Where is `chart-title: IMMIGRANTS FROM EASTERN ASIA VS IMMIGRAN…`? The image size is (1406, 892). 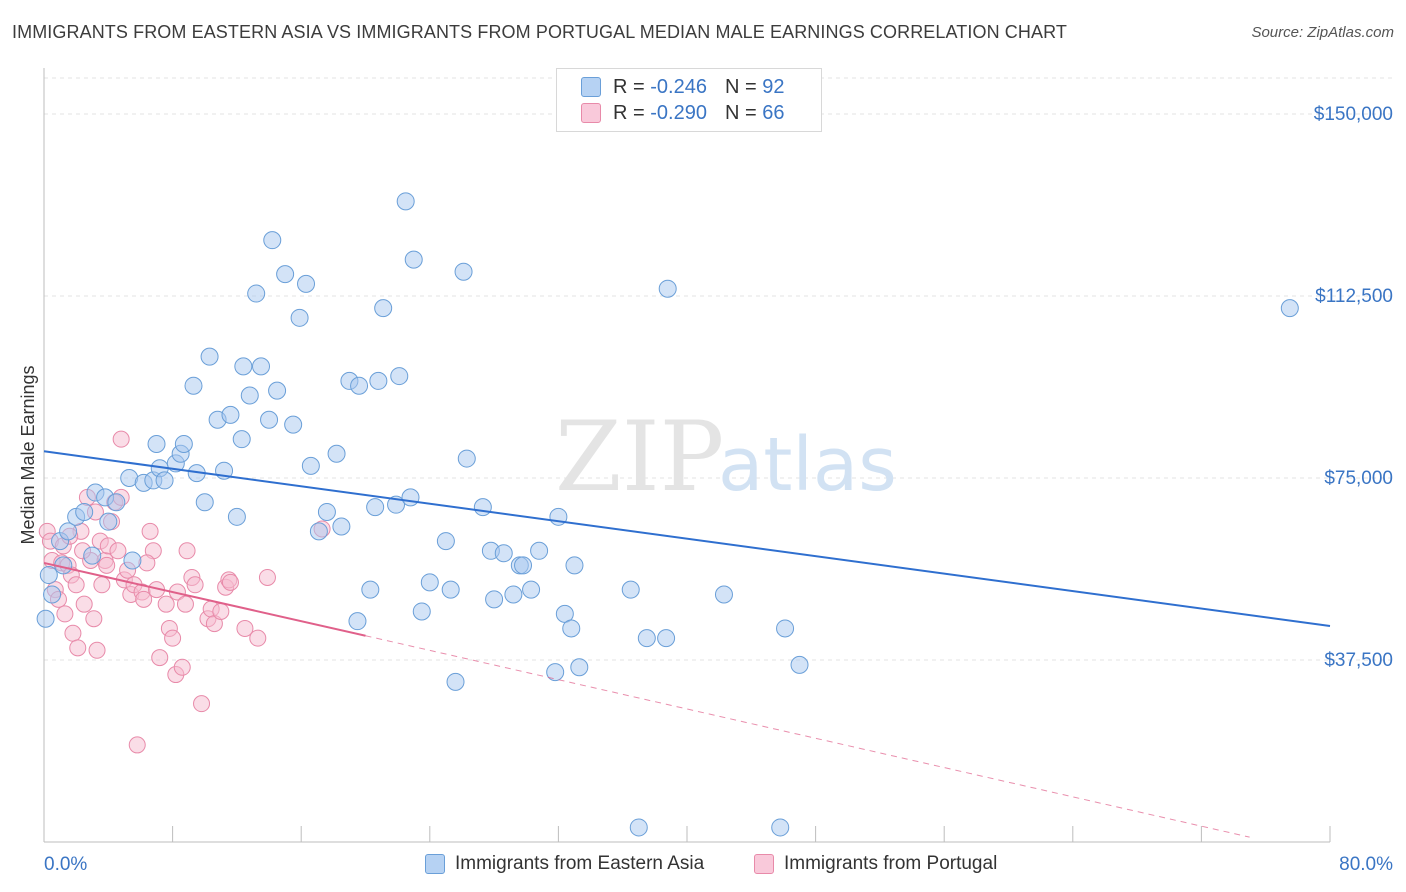 chart-title: IMMIGRANTS FROM EASTERN ASIA VS IMMIGRAN… is located at coordinates (539, 32).